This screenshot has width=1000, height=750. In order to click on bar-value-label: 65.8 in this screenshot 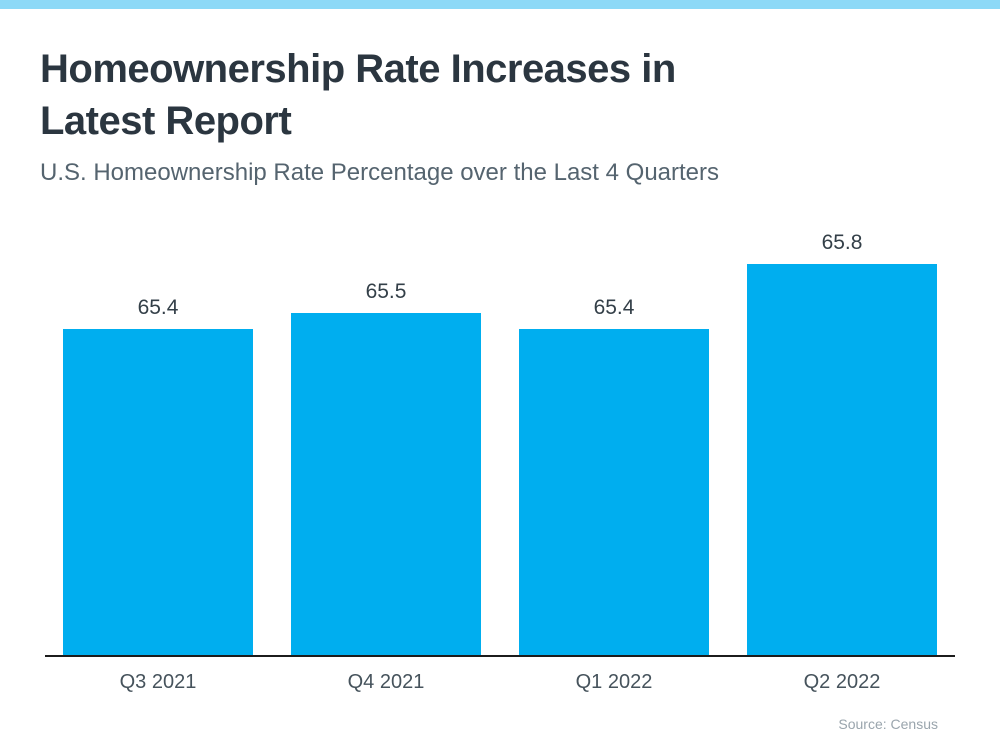, I will do `click(842, 242)`.